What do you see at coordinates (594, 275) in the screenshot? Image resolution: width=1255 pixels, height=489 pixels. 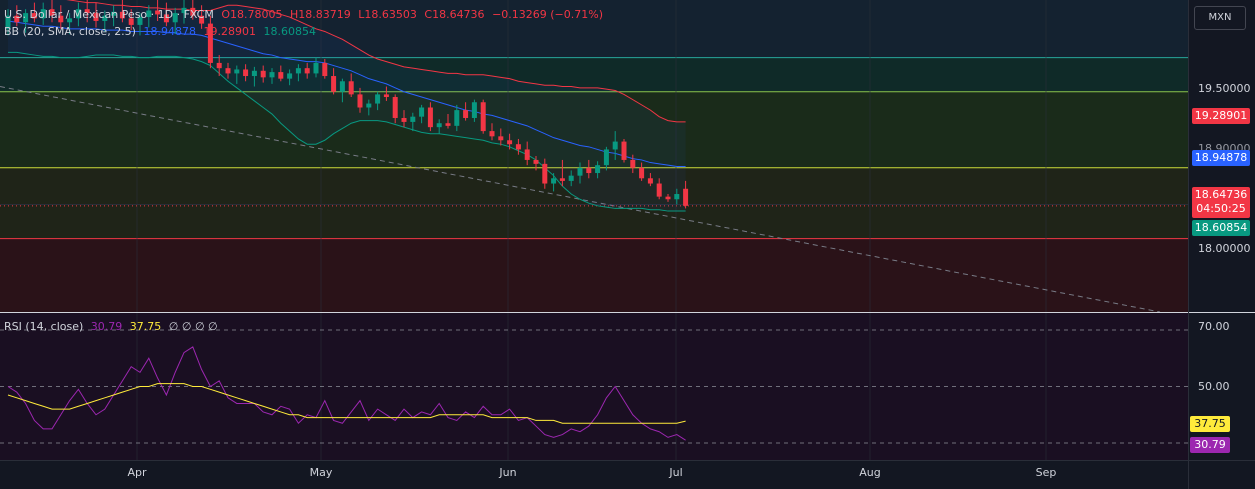 I see `zone-red` at bounding box center [594, 275].